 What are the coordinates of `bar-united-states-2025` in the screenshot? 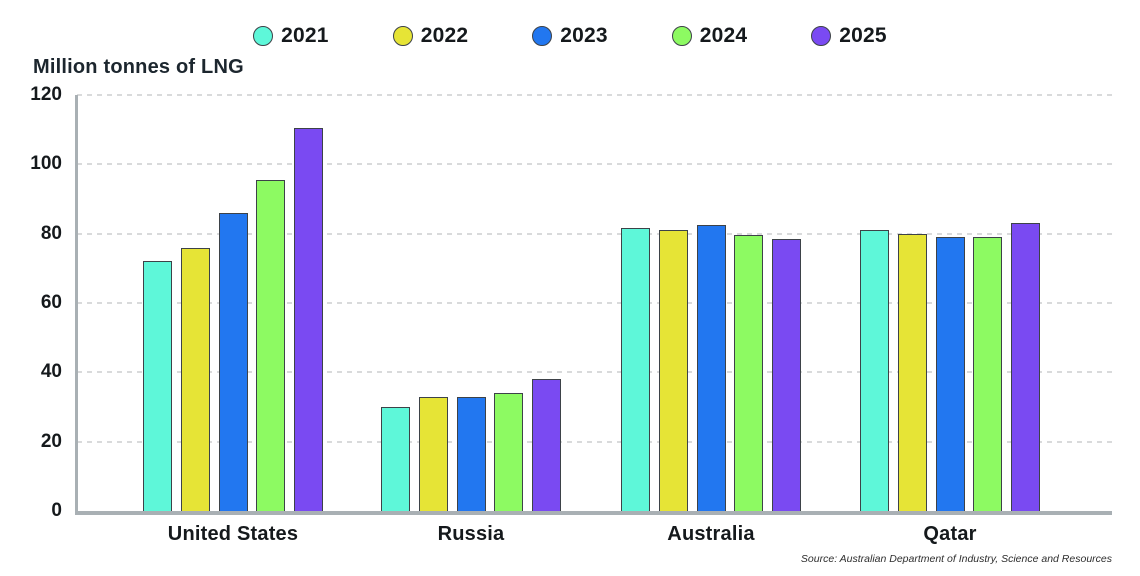 It's located at (308, 319).